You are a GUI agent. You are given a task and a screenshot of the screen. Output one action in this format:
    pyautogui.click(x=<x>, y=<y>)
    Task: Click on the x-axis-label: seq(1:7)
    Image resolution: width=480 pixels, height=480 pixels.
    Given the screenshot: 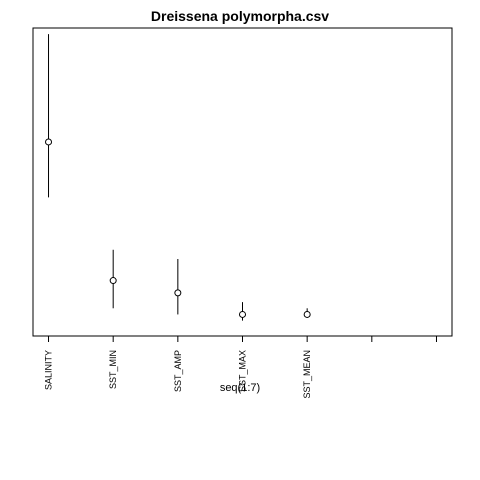 What is the action you would take?
    pyautogui.click(x=240, y=388)
    